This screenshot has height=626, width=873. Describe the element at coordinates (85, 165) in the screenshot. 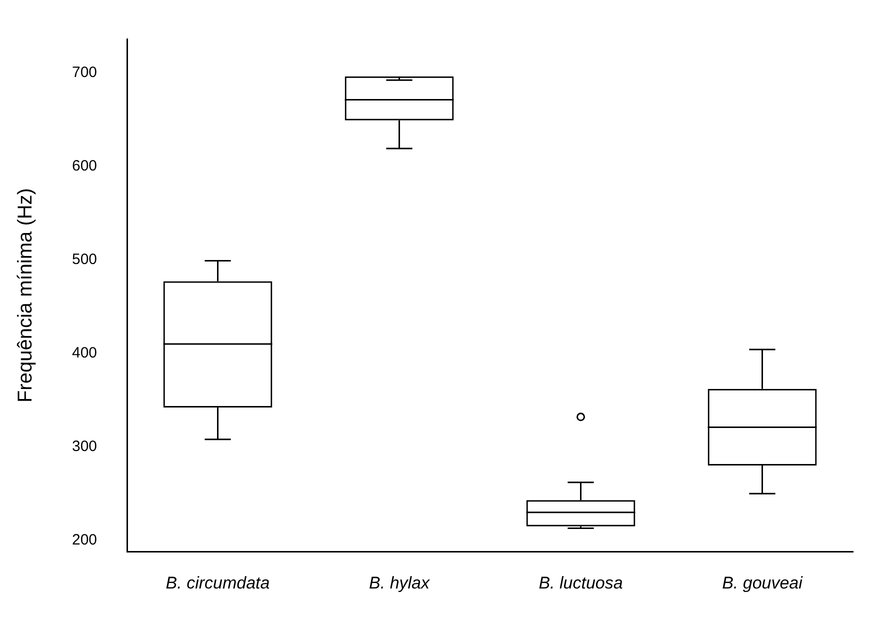

I see `y-tick-label: 600` at that location.